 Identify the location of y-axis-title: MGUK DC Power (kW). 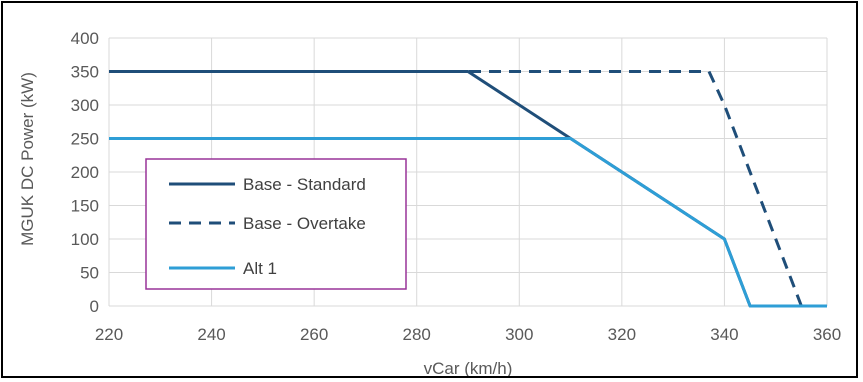
(27, 159).